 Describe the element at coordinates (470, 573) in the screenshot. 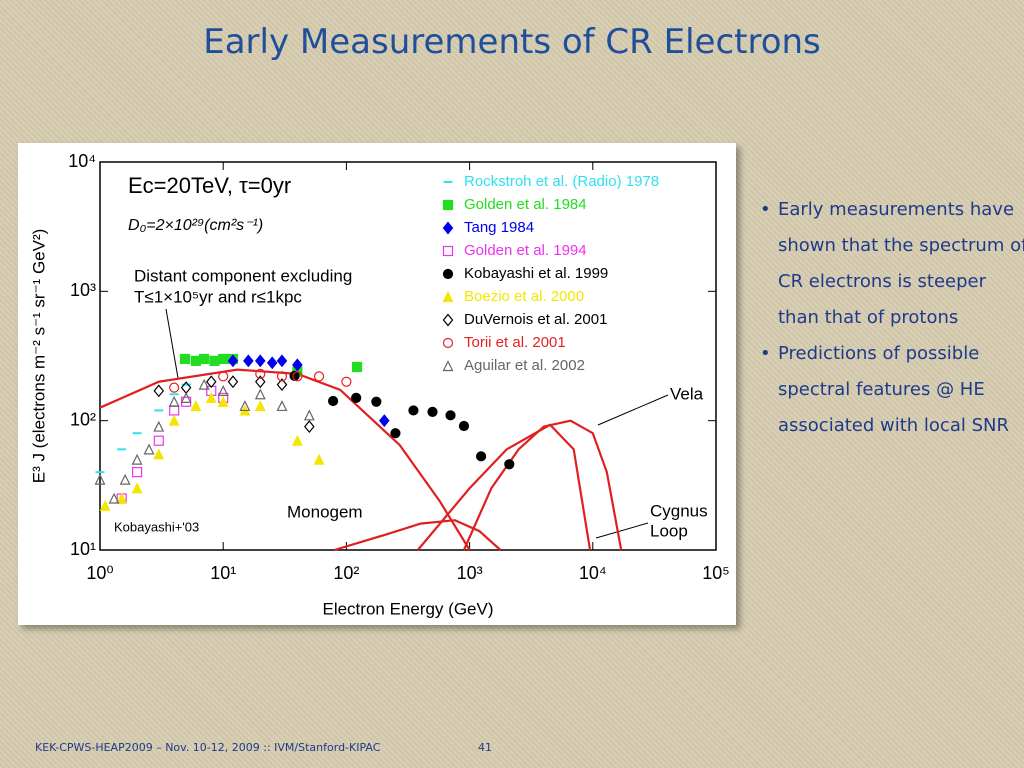

I see `x-tick-label: 10³` at that location.